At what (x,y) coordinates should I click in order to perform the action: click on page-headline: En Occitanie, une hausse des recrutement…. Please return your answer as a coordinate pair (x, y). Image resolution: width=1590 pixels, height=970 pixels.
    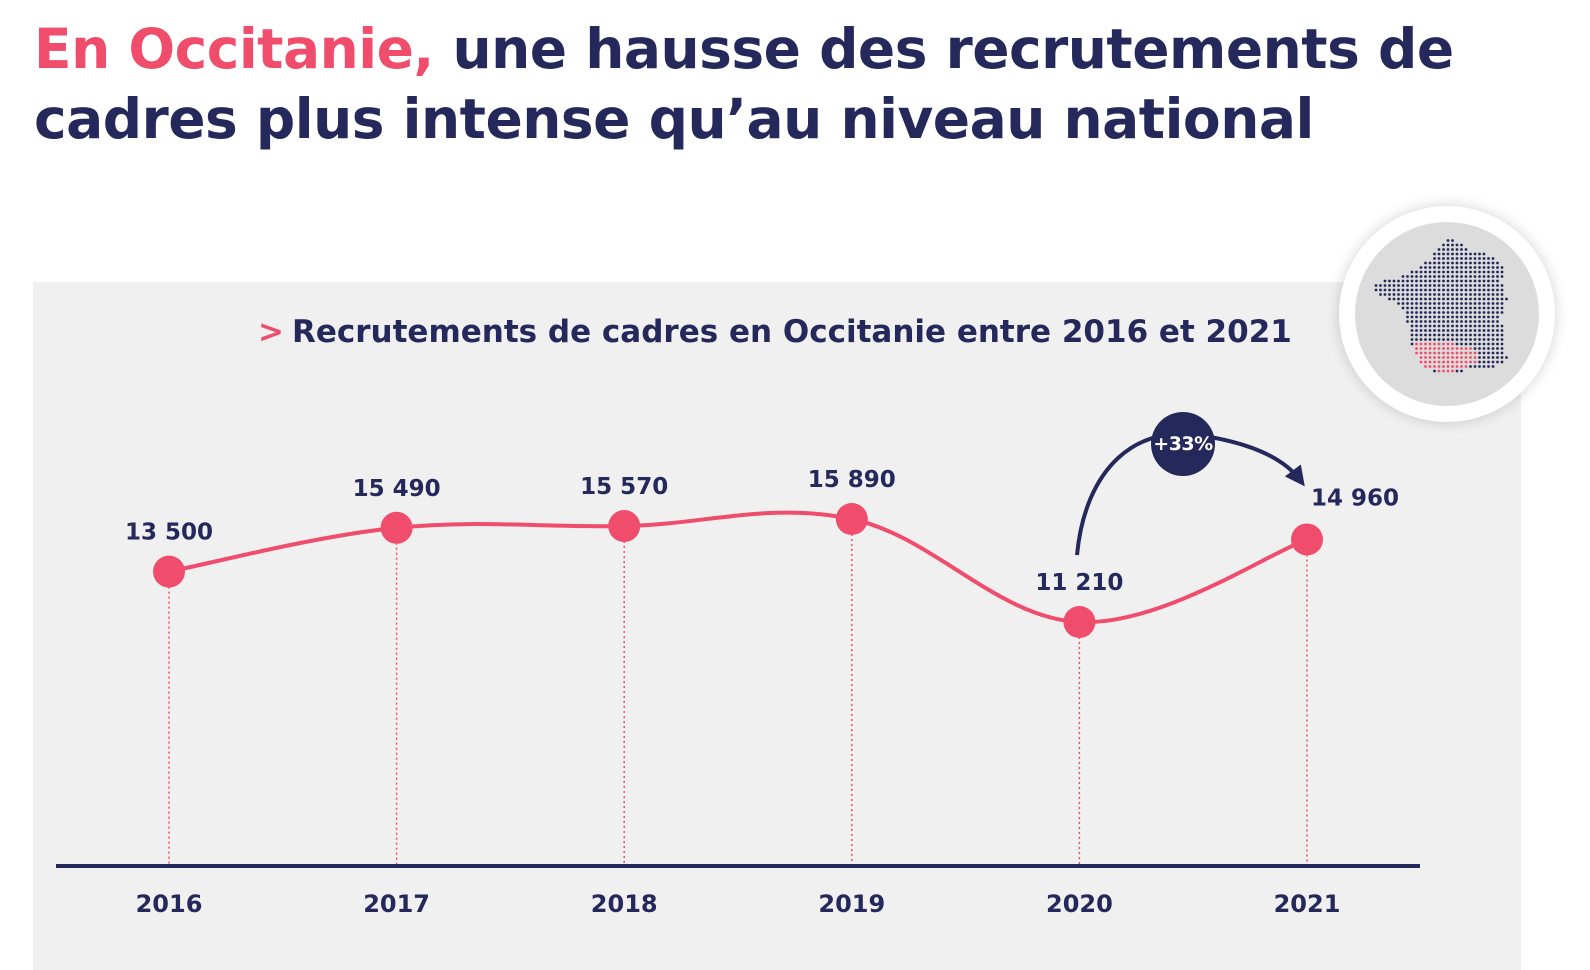
    Looking at the image, I should click on (784, 84).